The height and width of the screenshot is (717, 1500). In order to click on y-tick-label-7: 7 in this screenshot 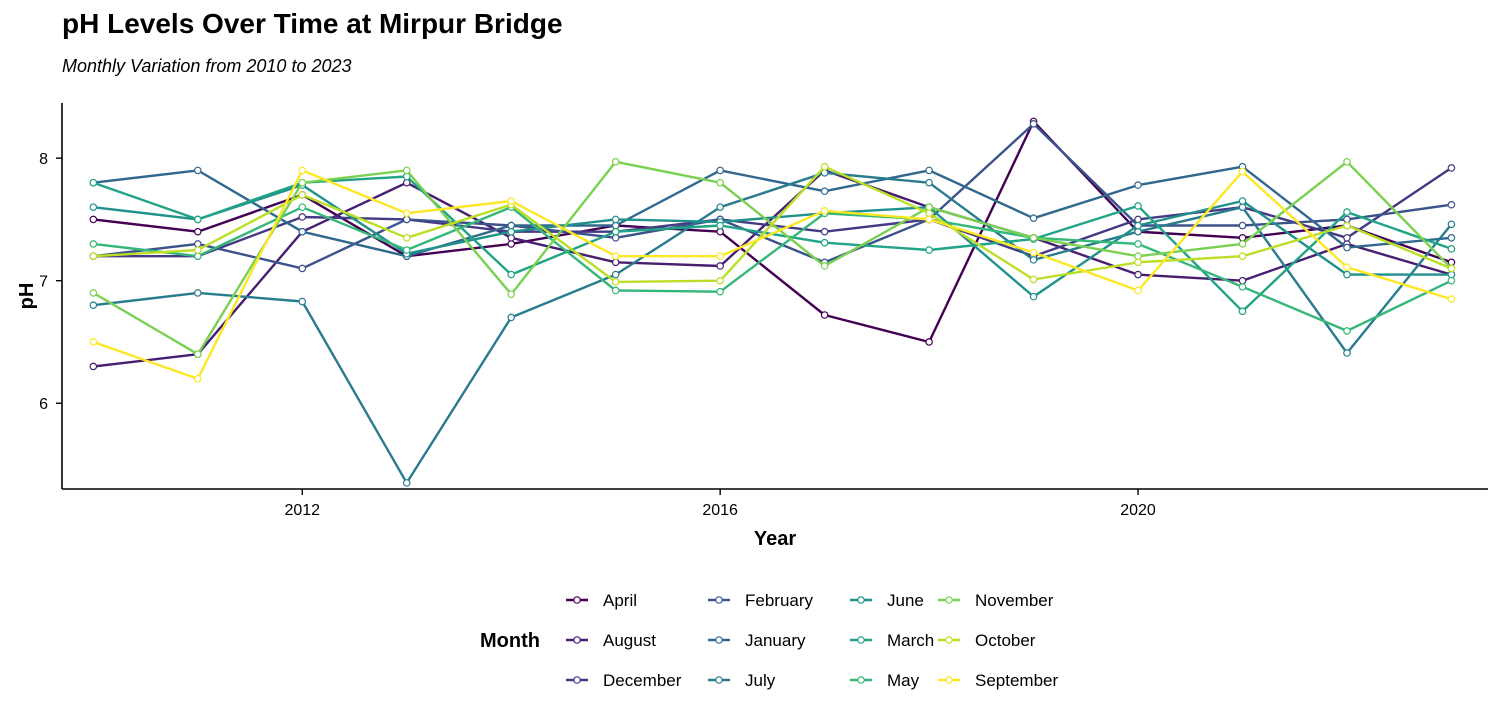, I will do `click(43, 282)`.